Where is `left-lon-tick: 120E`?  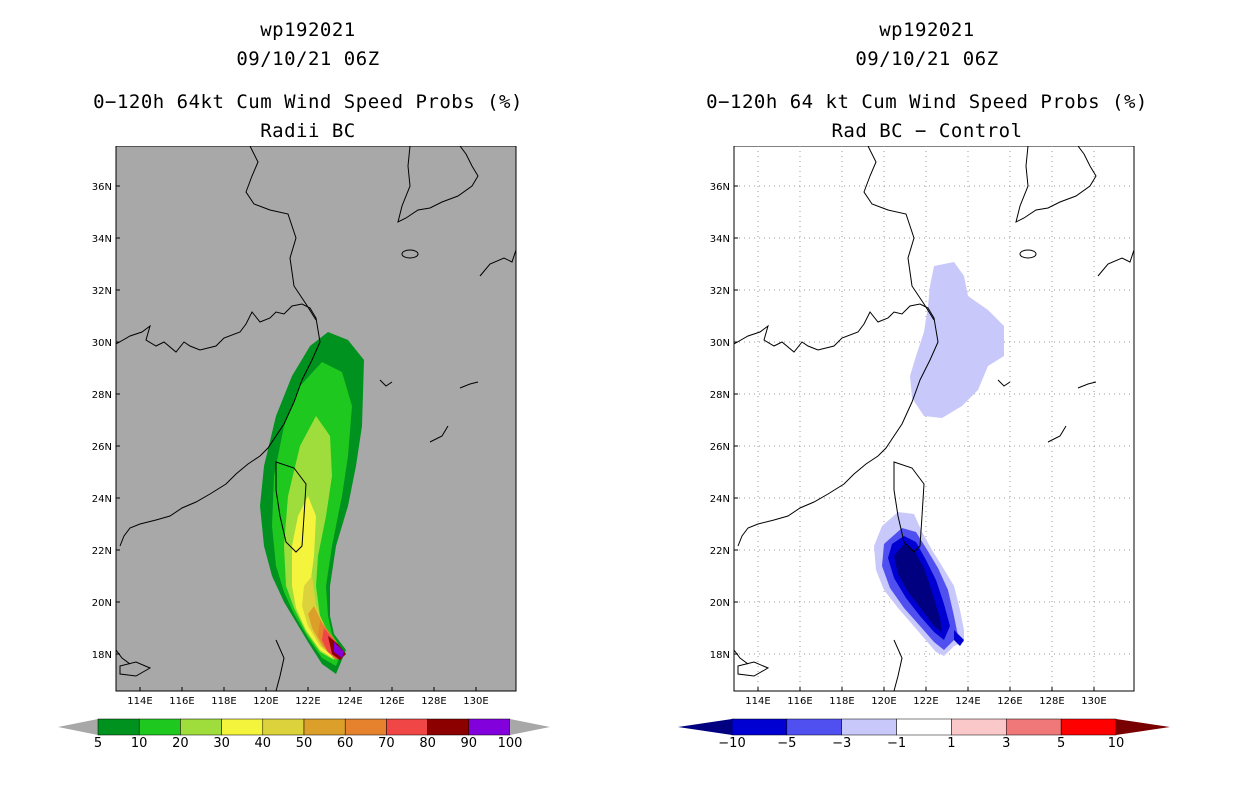
left-lon-tick: 120E is located at coordinates (265, 701).